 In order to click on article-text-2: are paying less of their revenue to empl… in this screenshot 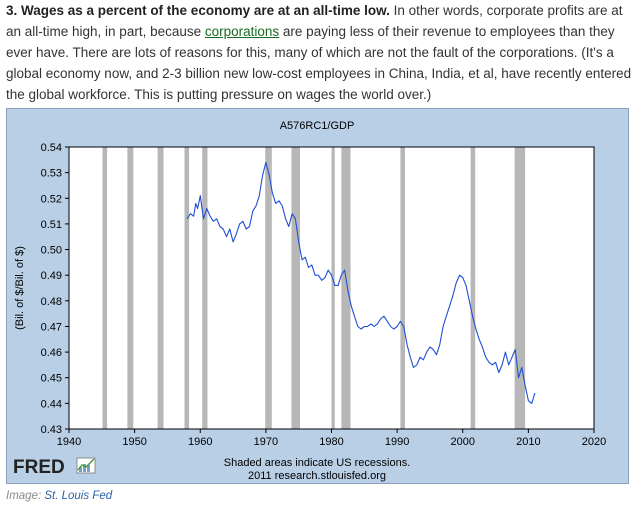, I will do `click(319, 63)`.